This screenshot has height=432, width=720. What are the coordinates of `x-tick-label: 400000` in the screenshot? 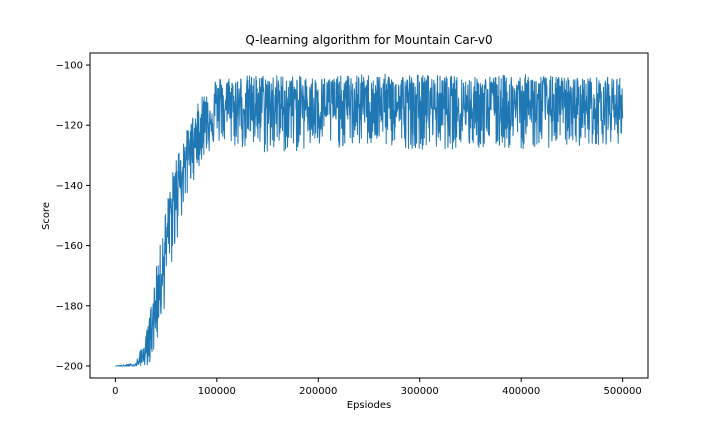 It's located at (521, 391).